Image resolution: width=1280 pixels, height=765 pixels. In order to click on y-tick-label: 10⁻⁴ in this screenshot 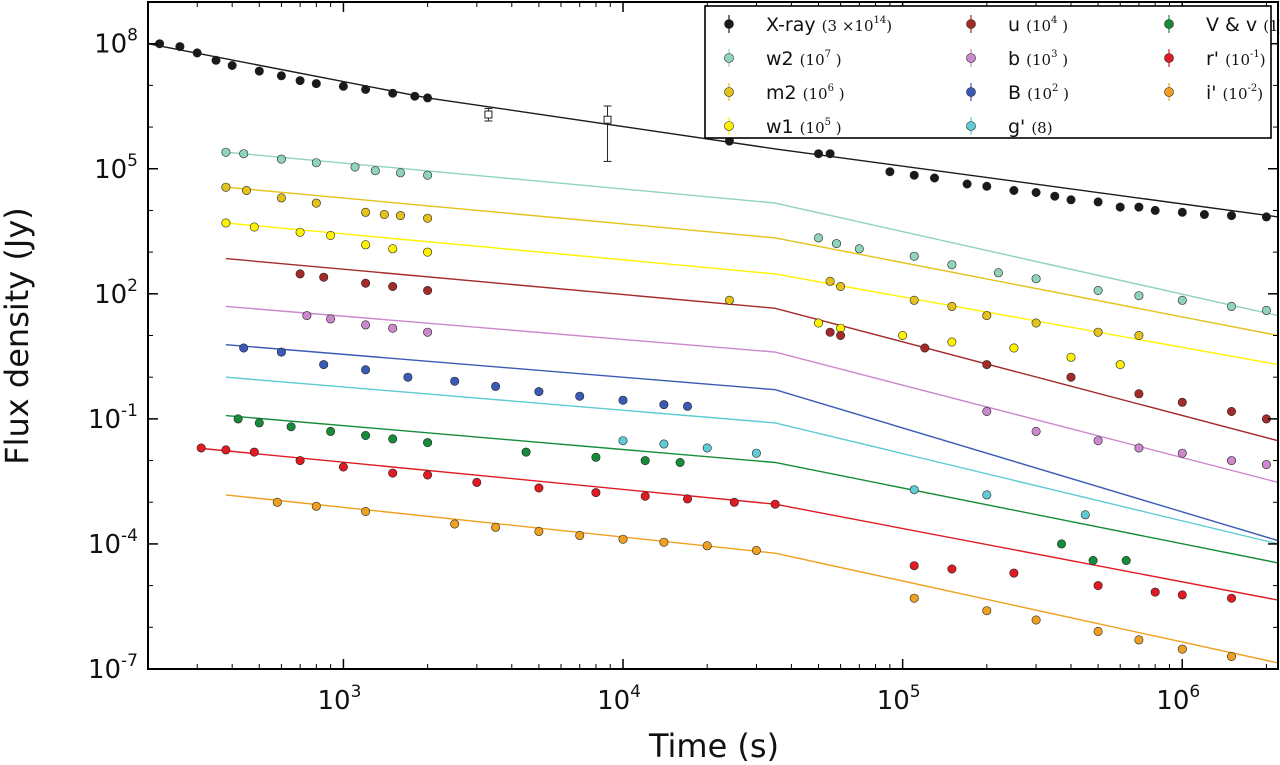, I will do `click(113, 543)`.